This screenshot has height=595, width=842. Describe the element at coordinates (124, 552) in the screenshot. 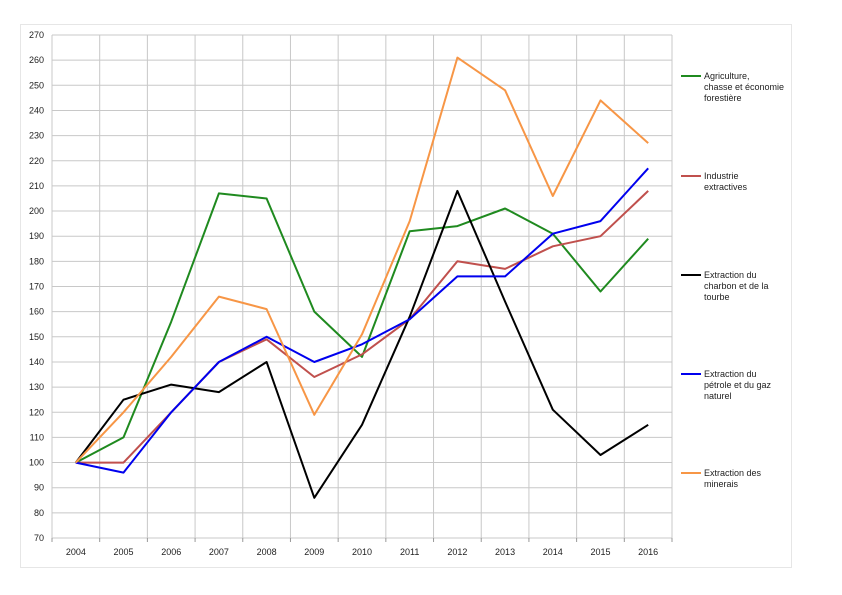

I see `x-tick-label: 2005` at that location.